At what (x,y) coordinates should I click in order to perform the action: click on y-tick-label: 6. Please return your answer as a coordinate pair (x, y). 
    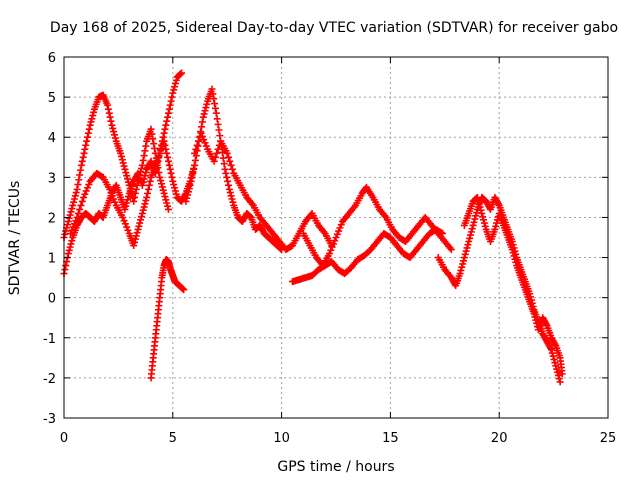
    Looking at the image, I should click on (52, 58).